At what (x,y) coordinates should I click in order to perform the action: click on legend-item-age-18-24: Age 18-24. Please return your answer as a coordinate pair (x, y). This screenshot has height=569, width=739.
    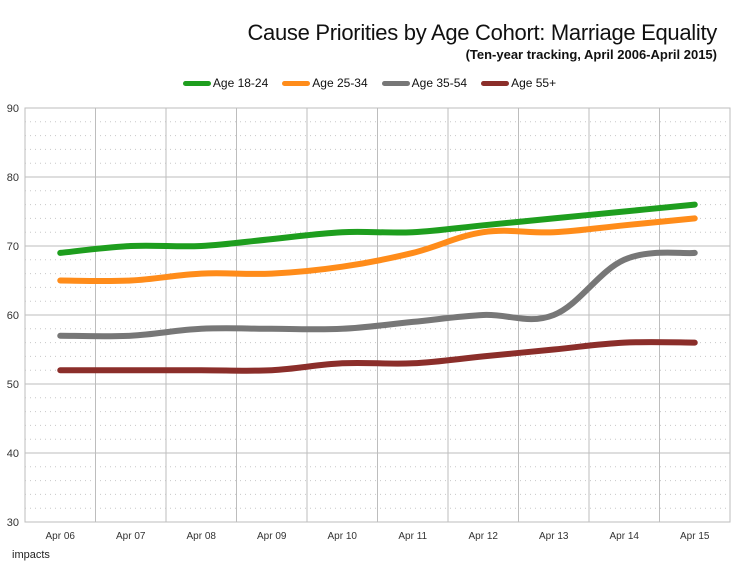
    Looking at the image, I should click on (225, 83).